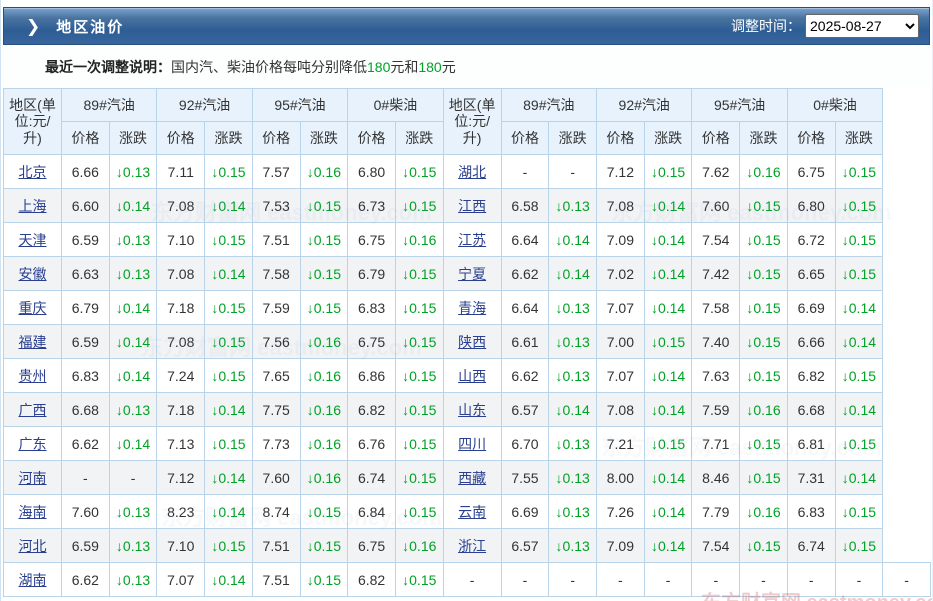 The height and width of the screenshot is (601, 933). I want to click on region-link: 四川, so click(472, 443).